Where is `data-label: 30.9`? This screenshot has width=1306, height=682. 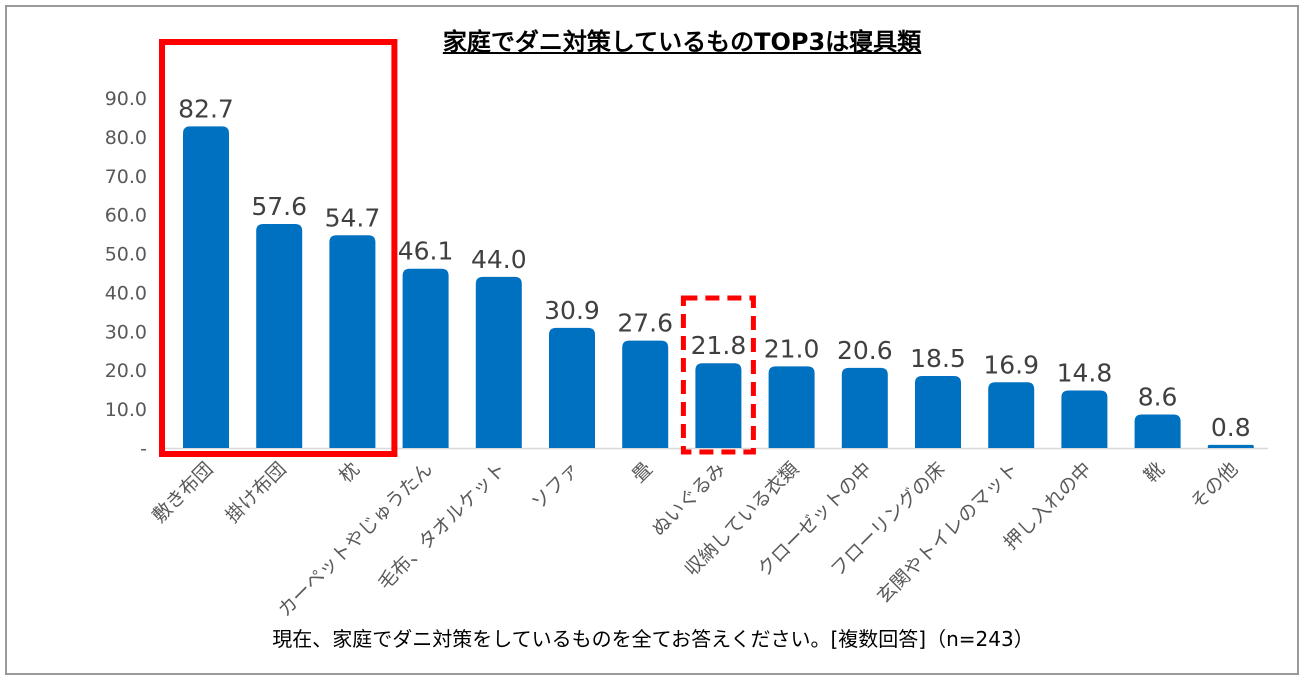 data-label: 30.9 is located at coordinates (572, 310).